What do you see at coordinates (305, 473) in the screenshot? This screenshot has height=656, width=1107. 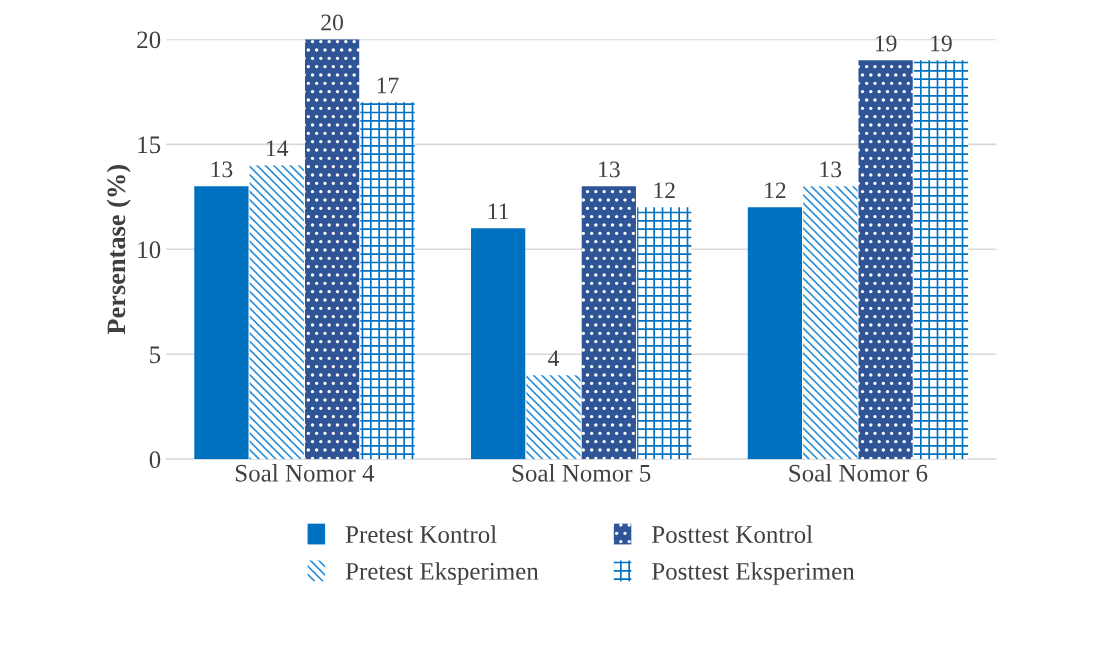 I see `x-tick-label: Soal Nomor 4` at bounding box center [305, 473].